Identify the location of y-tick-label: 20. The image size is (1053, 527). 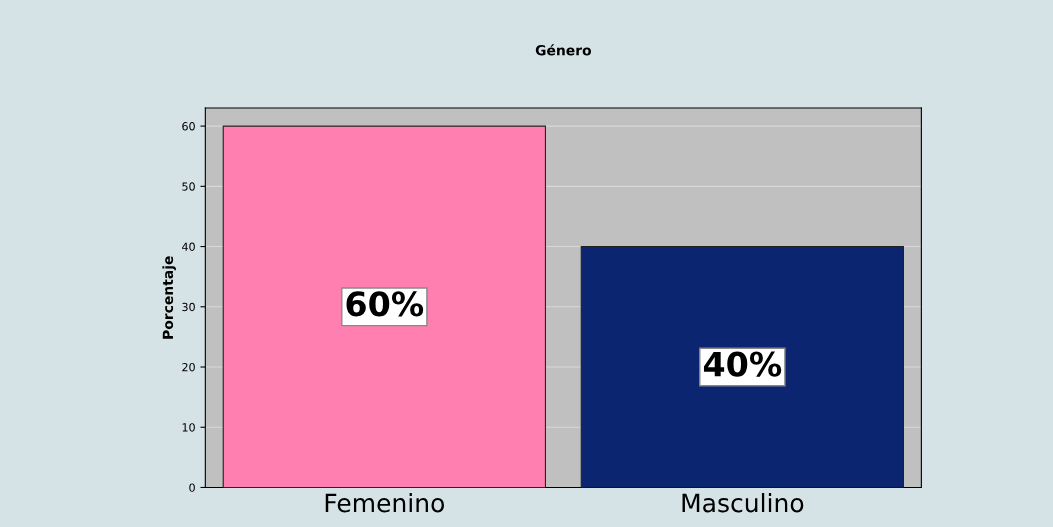
(188, 367).